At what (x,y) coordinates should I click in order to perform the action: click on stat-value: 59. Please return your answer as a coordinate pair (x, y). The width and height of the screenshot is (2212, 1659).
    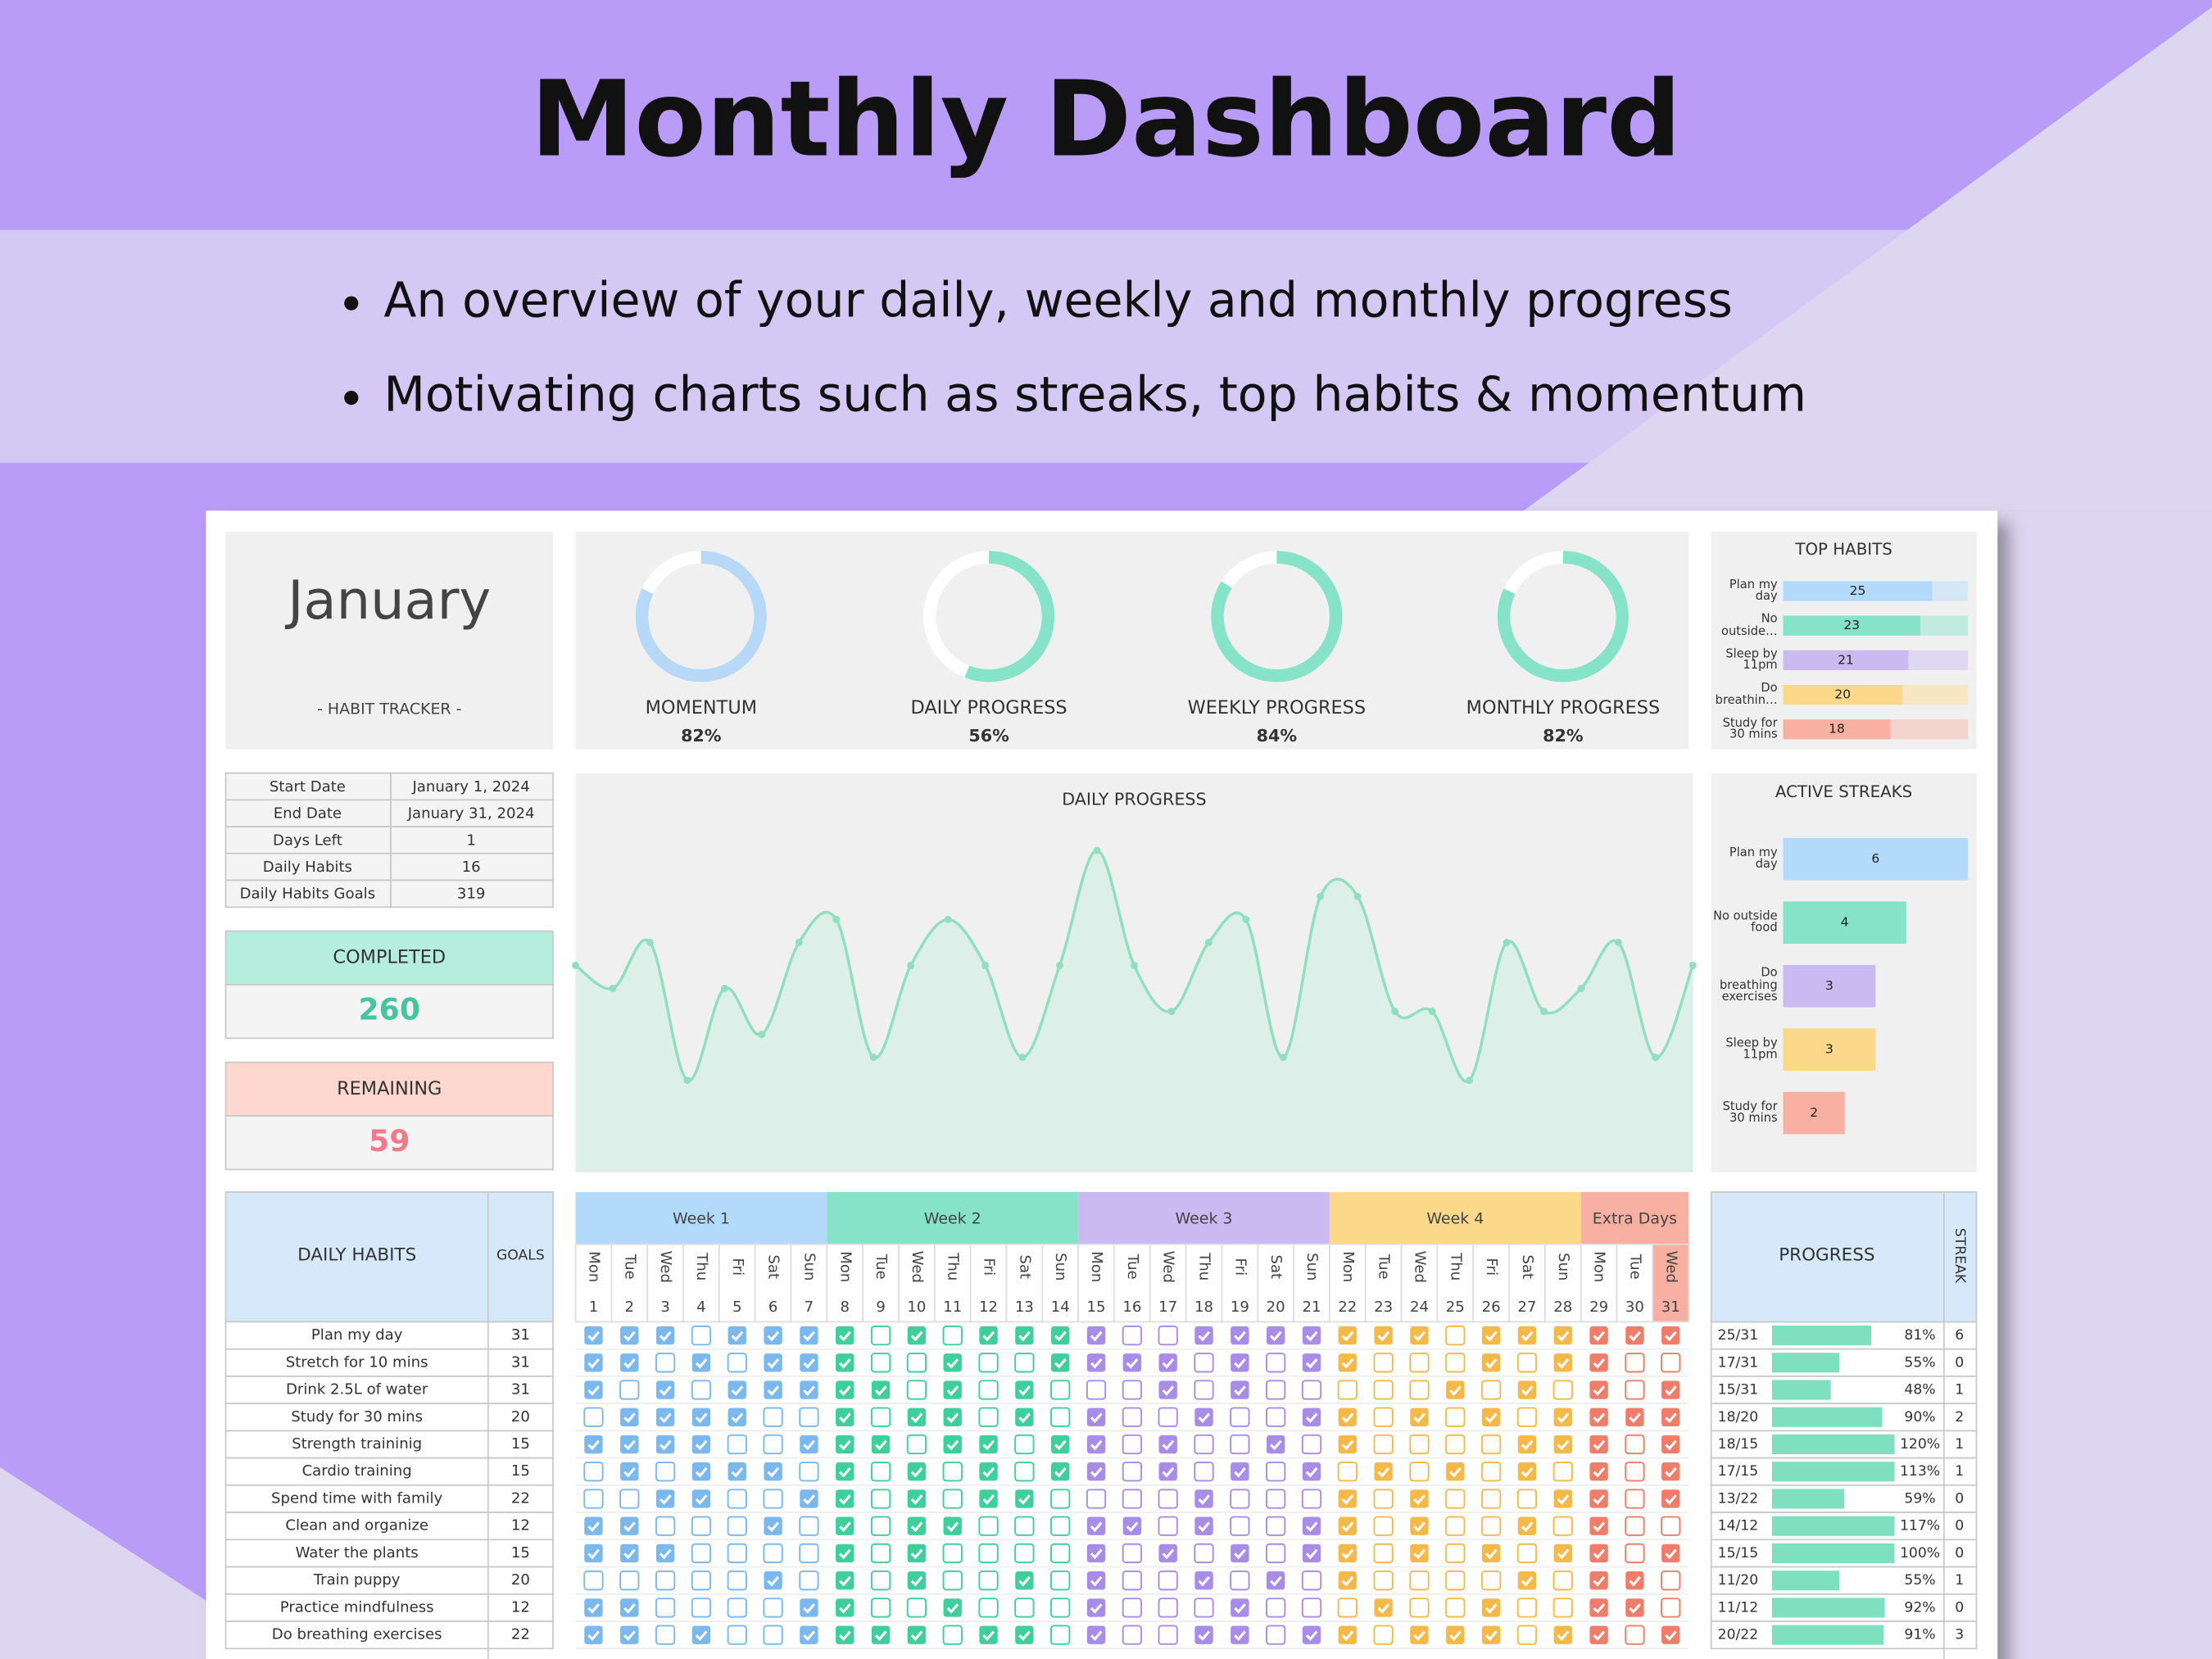
    Looking at the image, I should click on (389, 1140).